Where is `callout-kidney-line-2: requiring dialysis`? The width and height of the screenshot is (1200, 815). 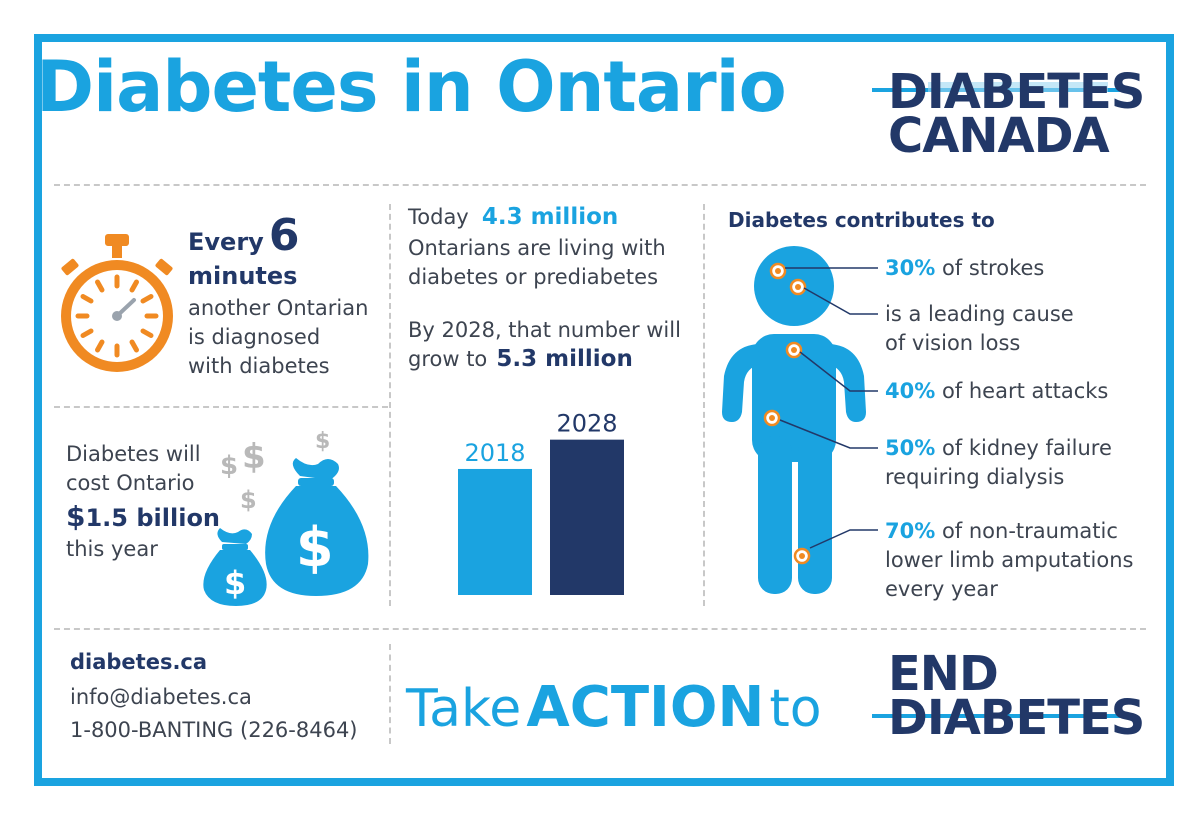
callout-kidney-line-2: requiring dialysis is located at coordinates (975, 477).